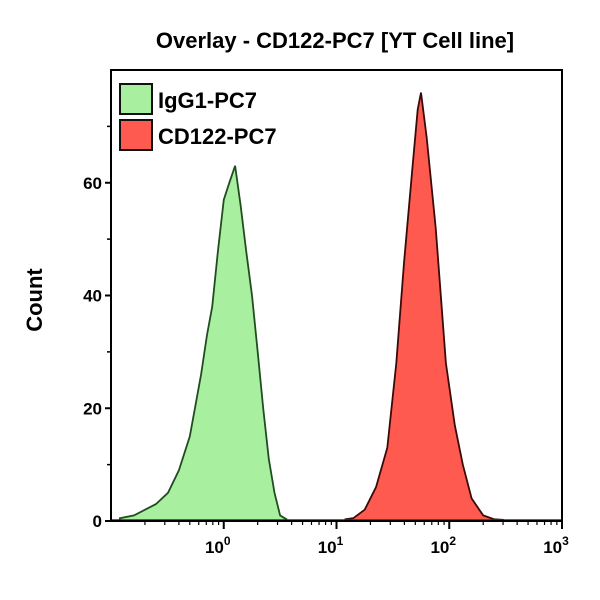 The height and width of the screenshot is (600, 600). What do you see at coordinates (92, 408) in the screenshot?
I see `y-tick-label: 20` at bounding box center [92, 408].